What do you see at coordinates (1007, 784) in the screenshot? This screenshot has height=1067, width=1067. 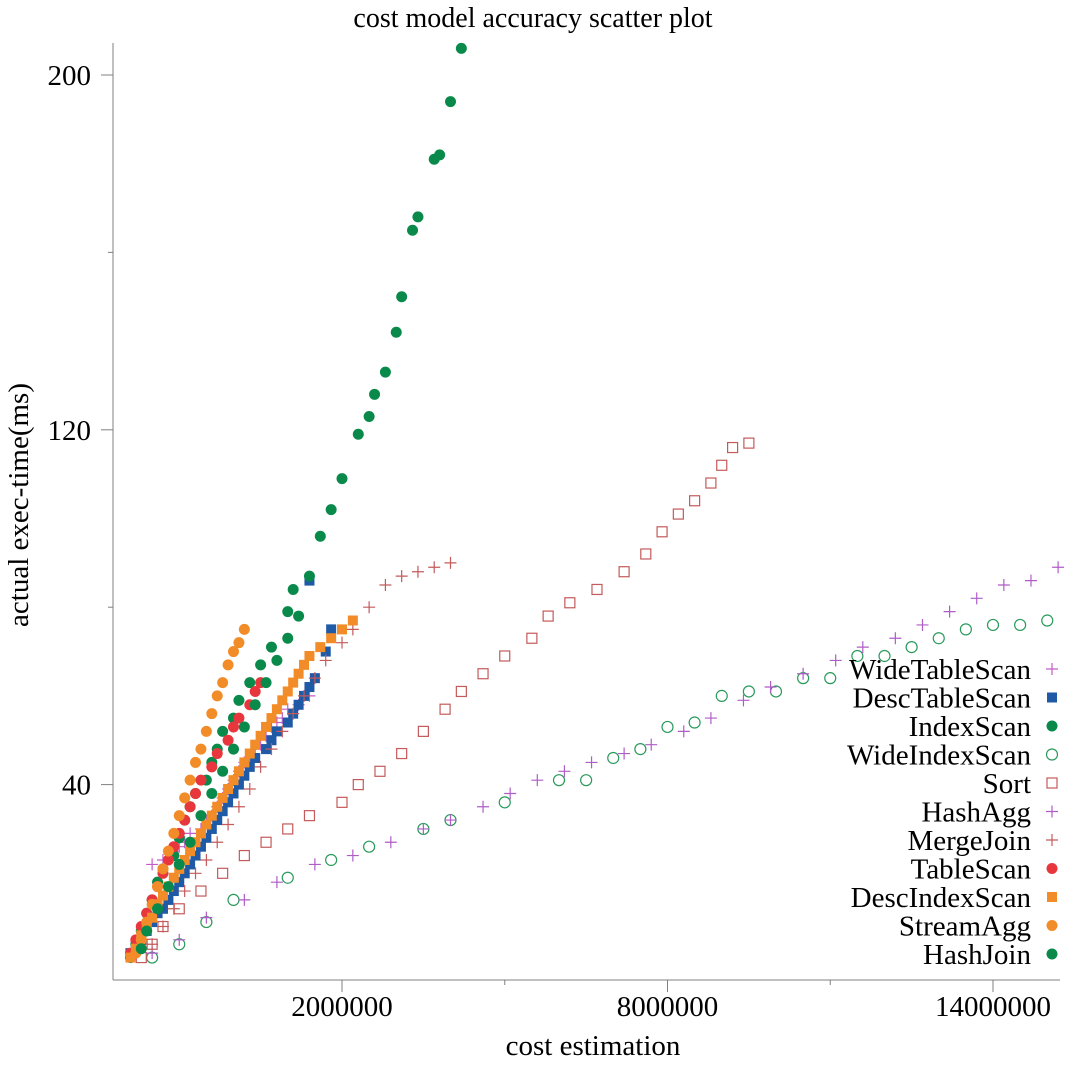 I see `legend-label: Sort` at bounding box center [1007, 784].